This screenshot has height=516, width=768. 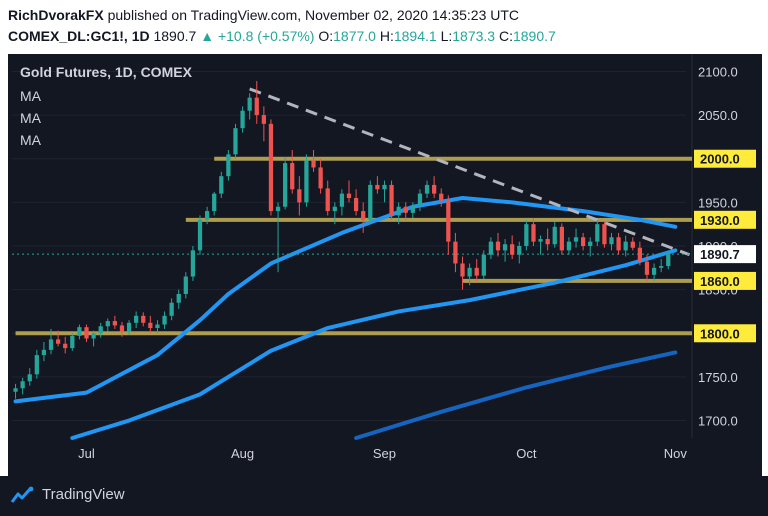 What do you see at coordinates (30, 96) in the screenshot?
I see `ma-label-1: MA` at bounding box center [30, 96].